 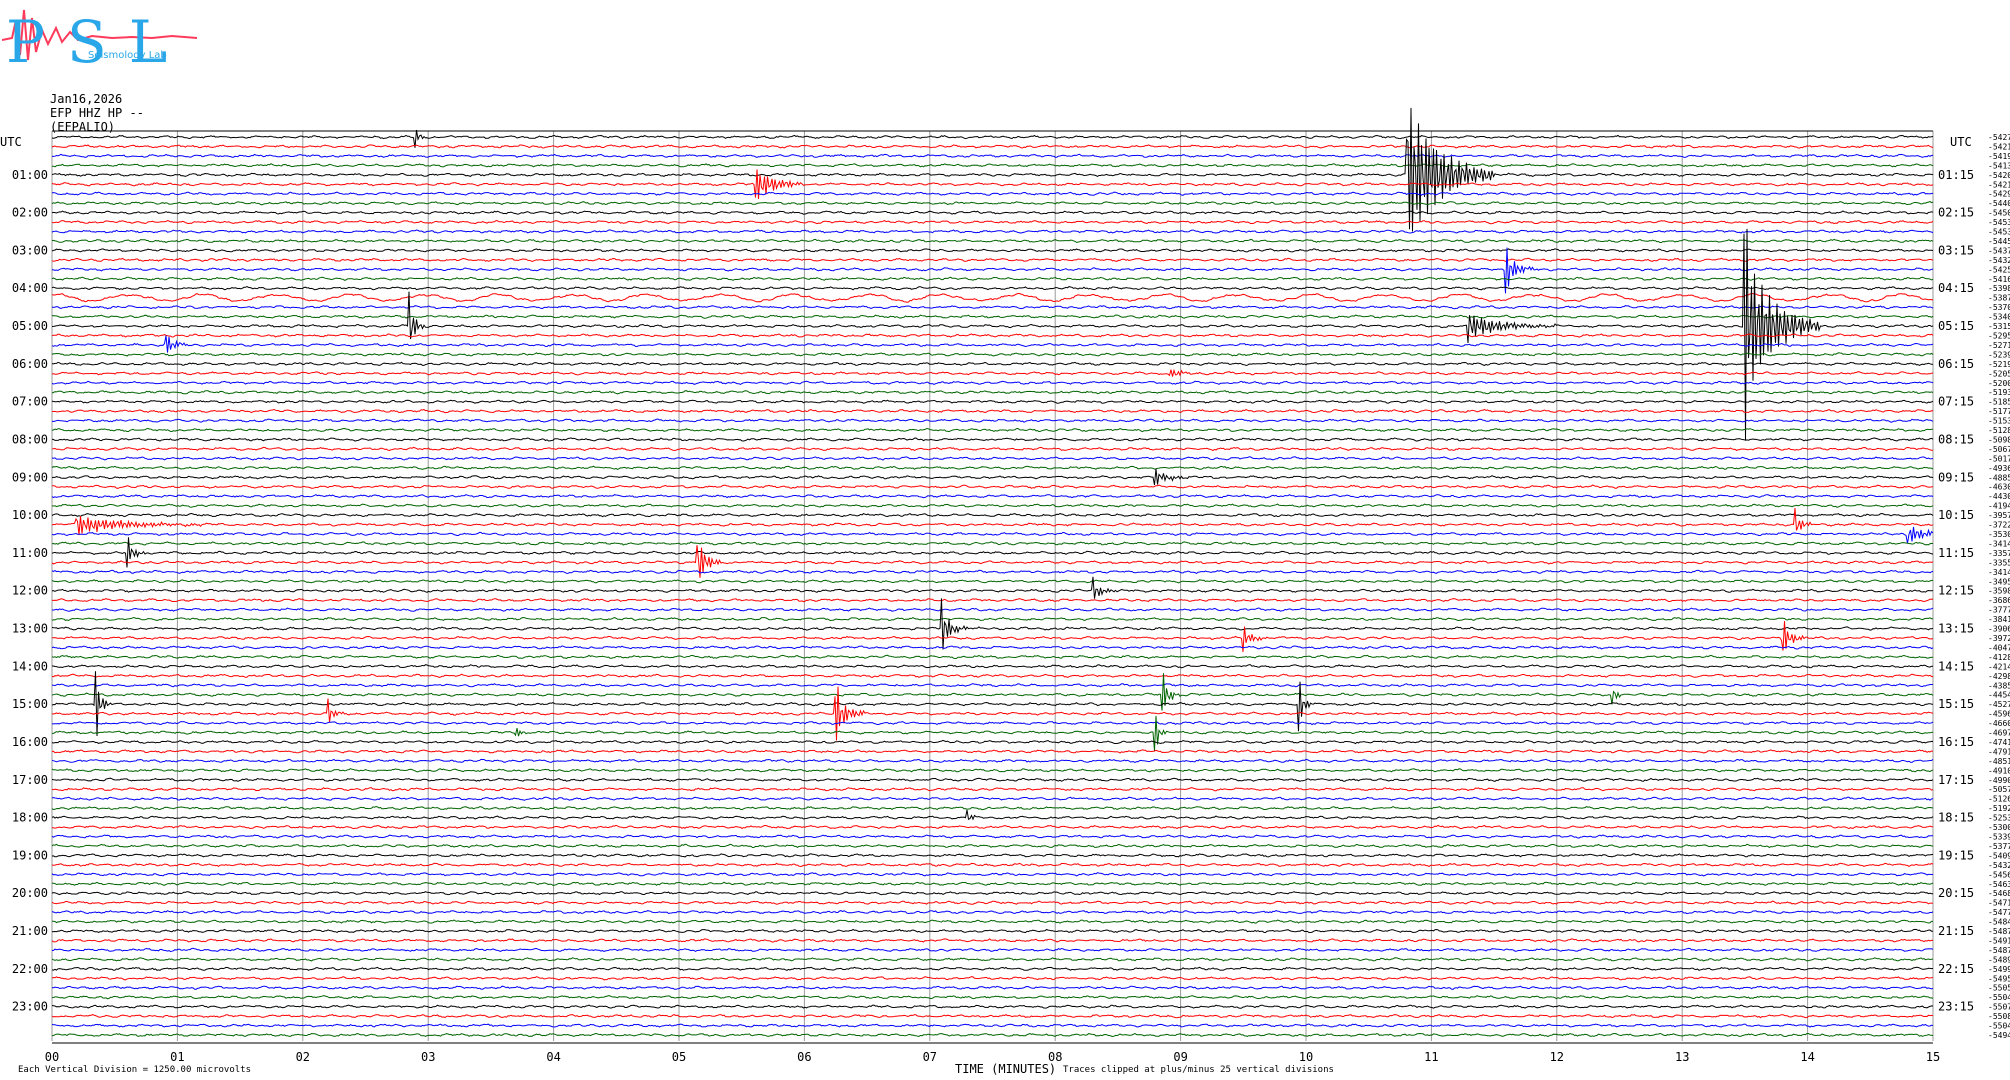 What do you see at coordinates (1999, 336) in the screenshot?
I see `trace-offset-label: -5295` at bounding box center [1999, 336].